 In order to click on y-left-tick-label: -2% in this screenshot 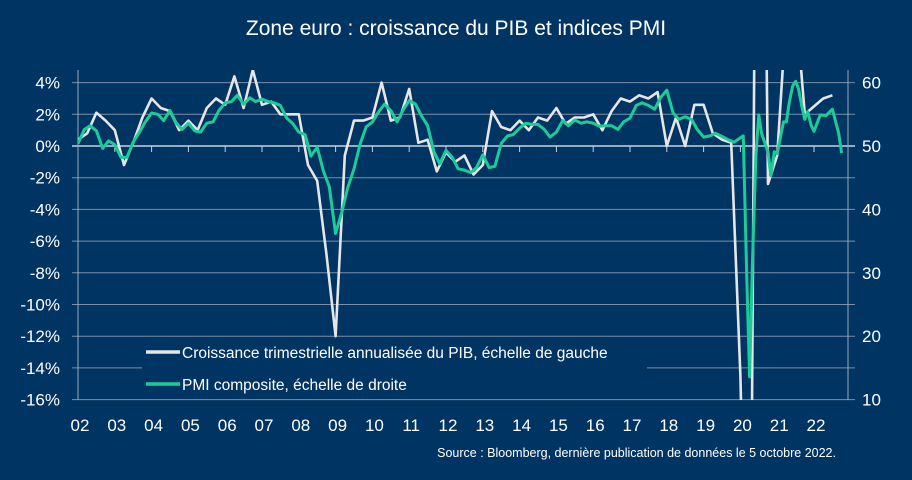, I will do `click(45, 178)`.